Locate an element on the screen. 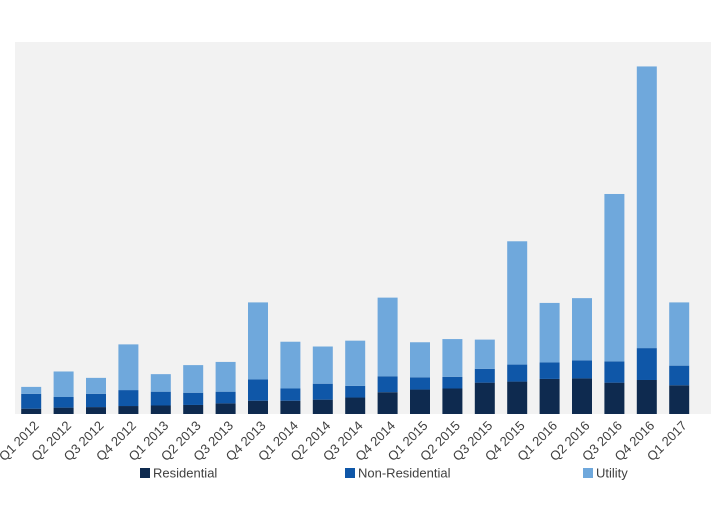 The image size is (711, 512). legend-label: Utility is located at coordinates (612, 472).